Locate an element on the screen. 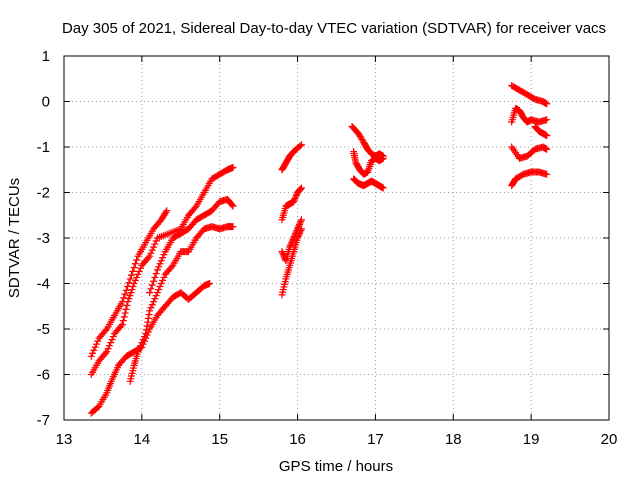  series-track-k is located at coordinates (368, 163).